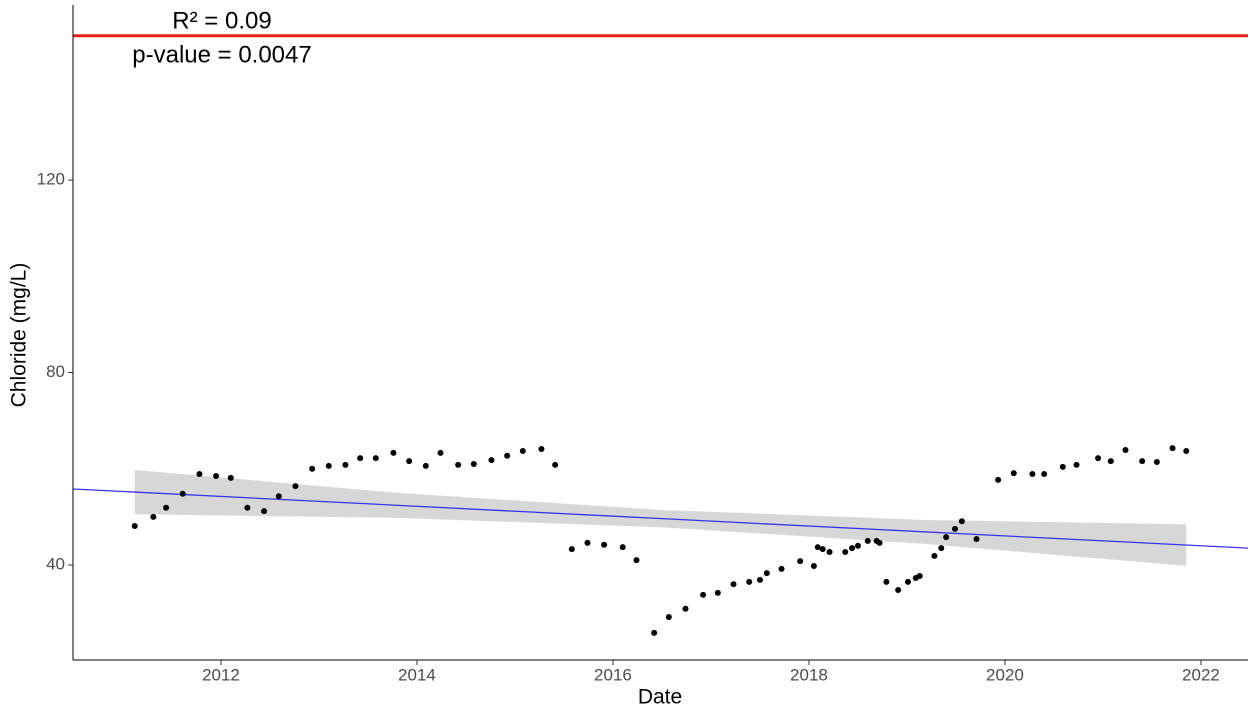 This screenshot has height=714, width=1250. Describe the element at coordinates (660, 697) in the screenshot. I see `x-axis-title: Date` at that location.